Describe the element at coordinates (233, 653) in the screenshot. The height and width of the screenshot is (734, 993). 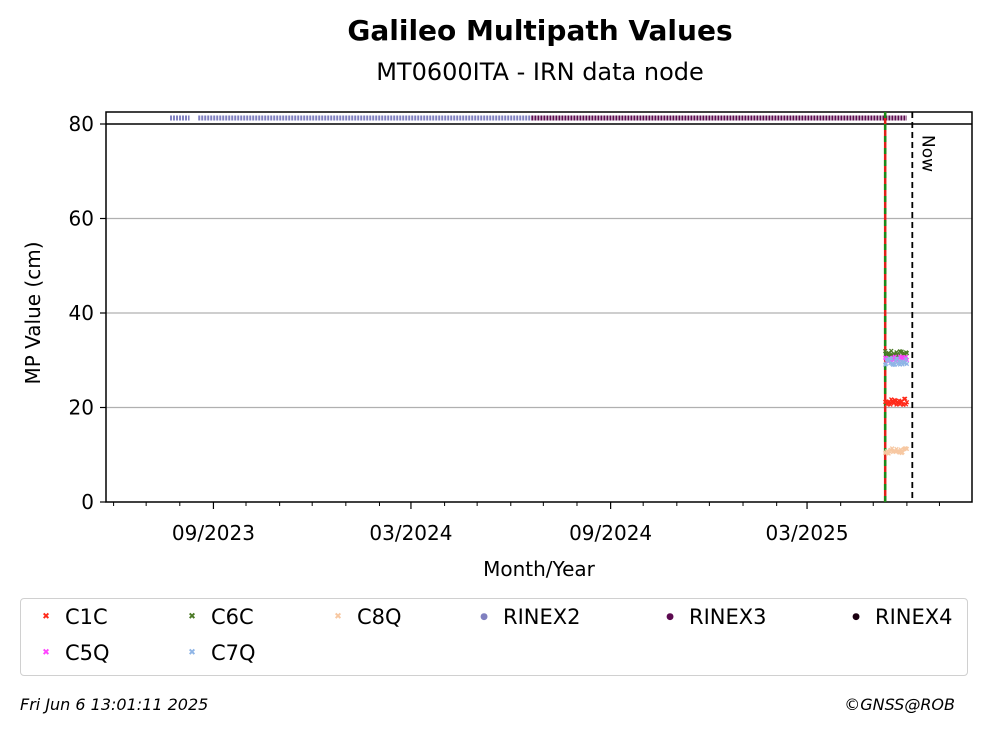
I see `legend-label: C7Q` at that location.